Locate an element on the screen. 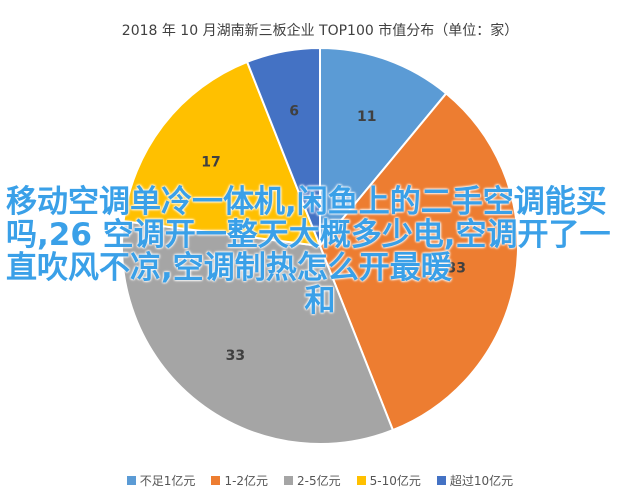 The image size is (640, 504). legend-item-4: 5-10亿元 is located at coordinates (388, 480).